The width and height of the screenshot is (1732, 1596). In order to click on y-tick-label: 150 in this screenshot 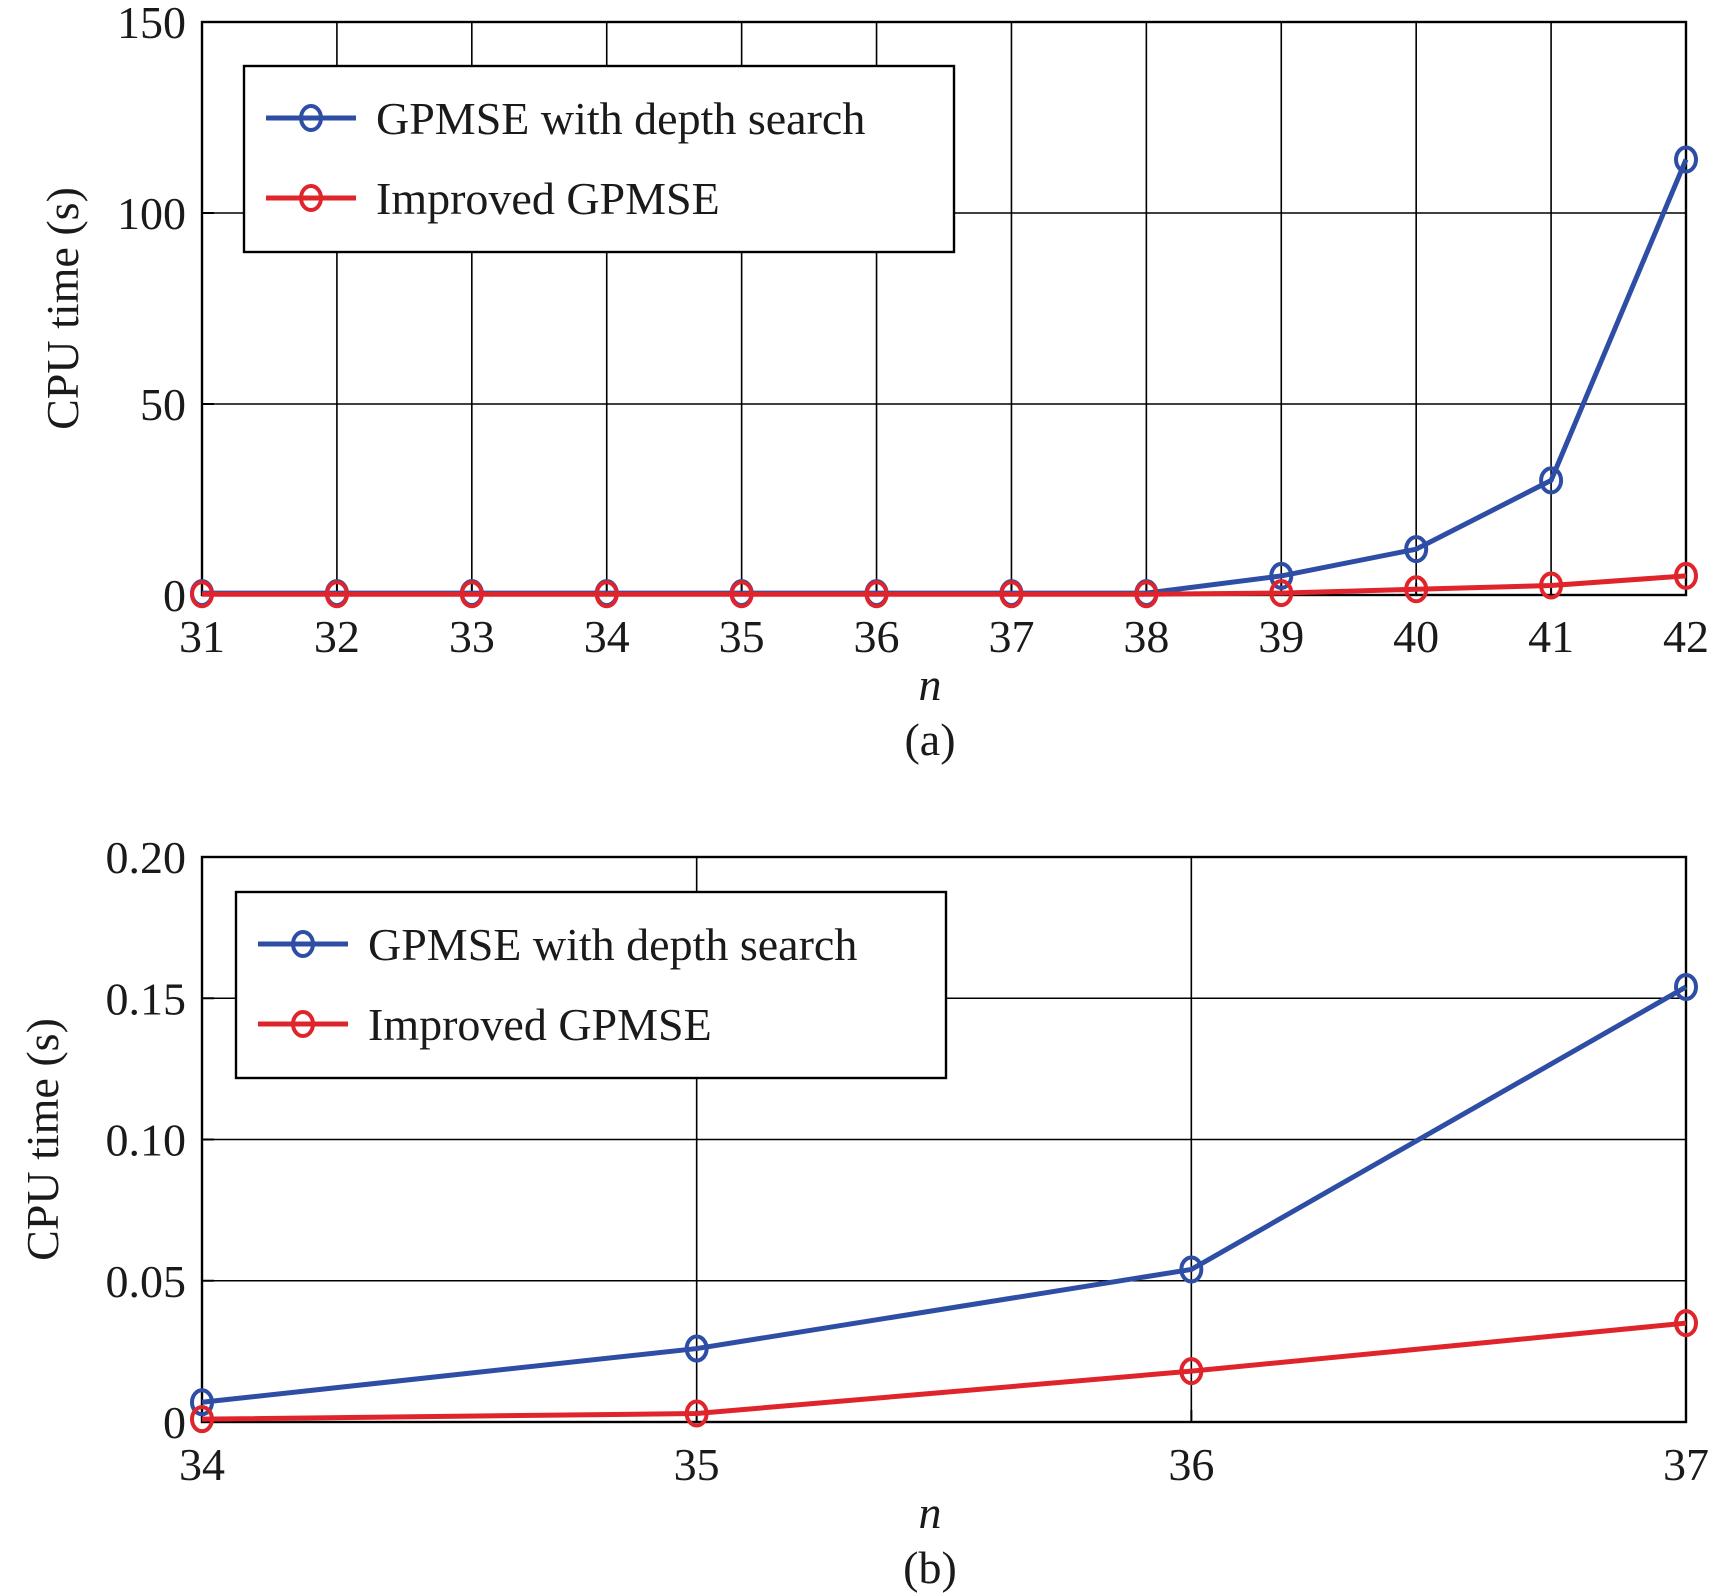, I will do `click(151, 24)`.